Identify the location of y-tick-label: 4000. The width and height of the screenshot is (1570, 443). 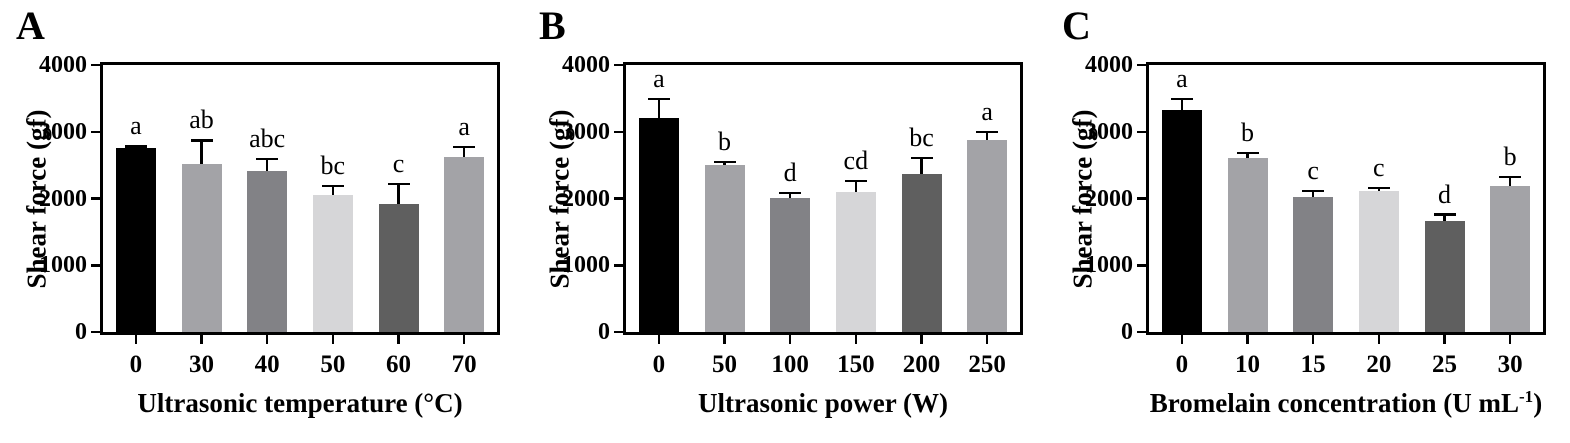
(1109, 65).